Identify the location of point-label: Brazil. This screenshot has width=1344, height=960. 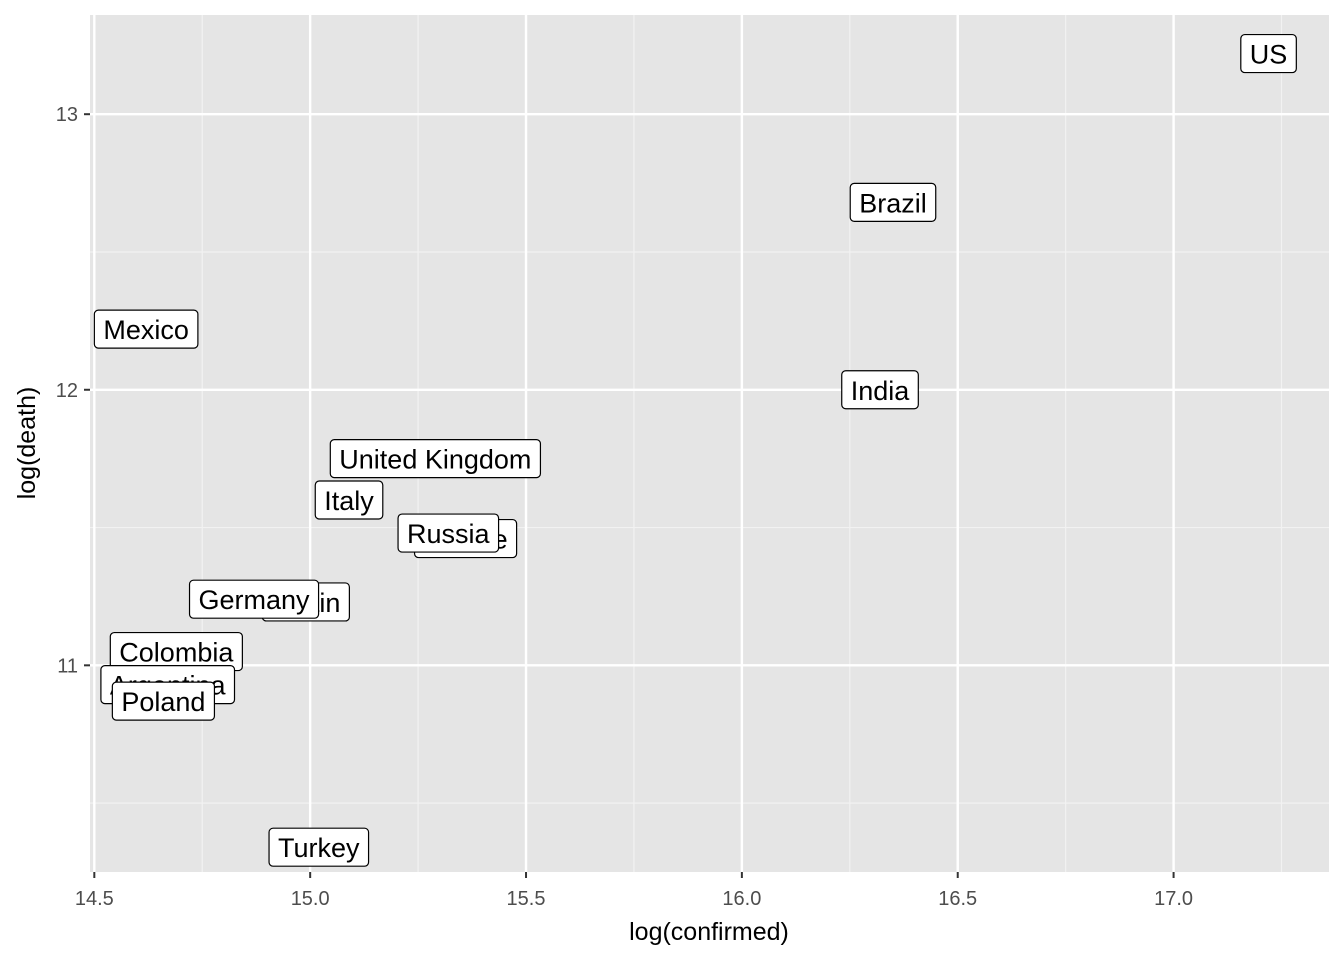
(893, 202).